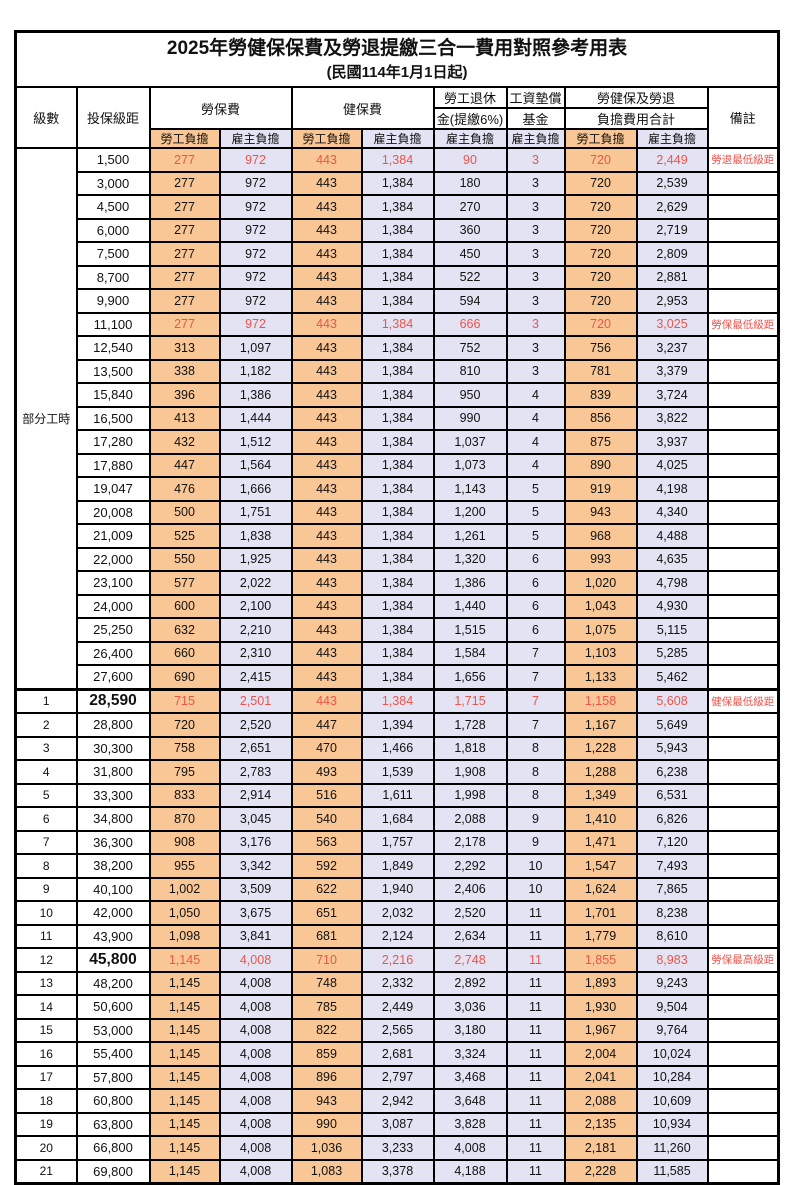  What do you see at coordinates (600, 1124) in the screenshot?
I see `value-cell-total-employee: 2,135` at bounding box center [600, 1124].